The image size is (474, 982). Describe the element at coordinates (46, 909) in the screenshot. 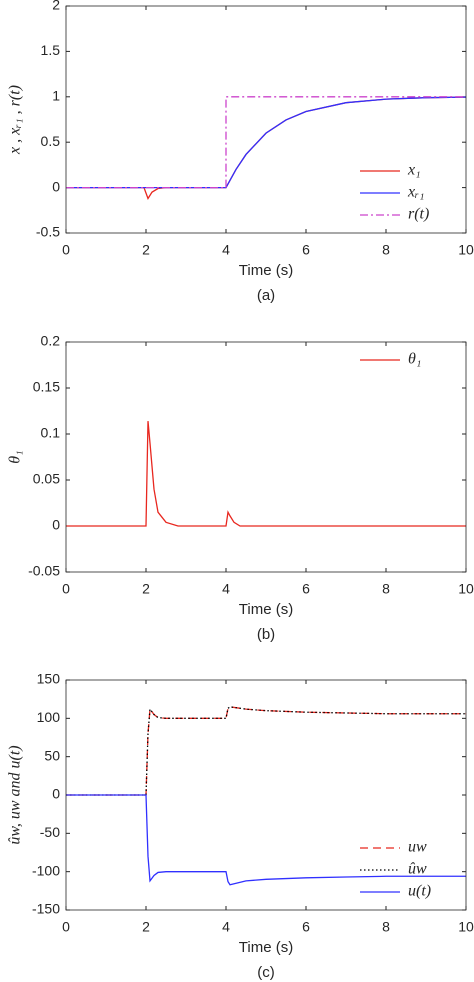

I see `y-tick-label: -150` at that location.